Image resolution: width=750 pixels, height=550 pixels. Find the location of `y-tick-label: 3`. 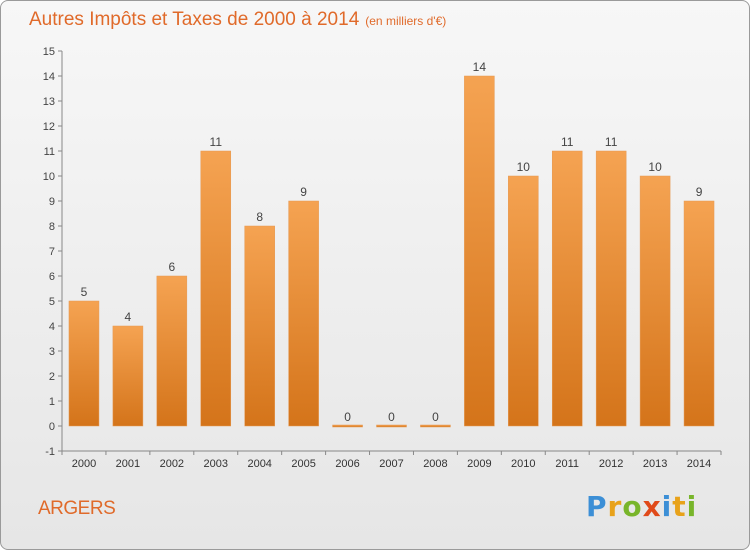

y-tick-label: 3 is located at coordinates (52, 352).